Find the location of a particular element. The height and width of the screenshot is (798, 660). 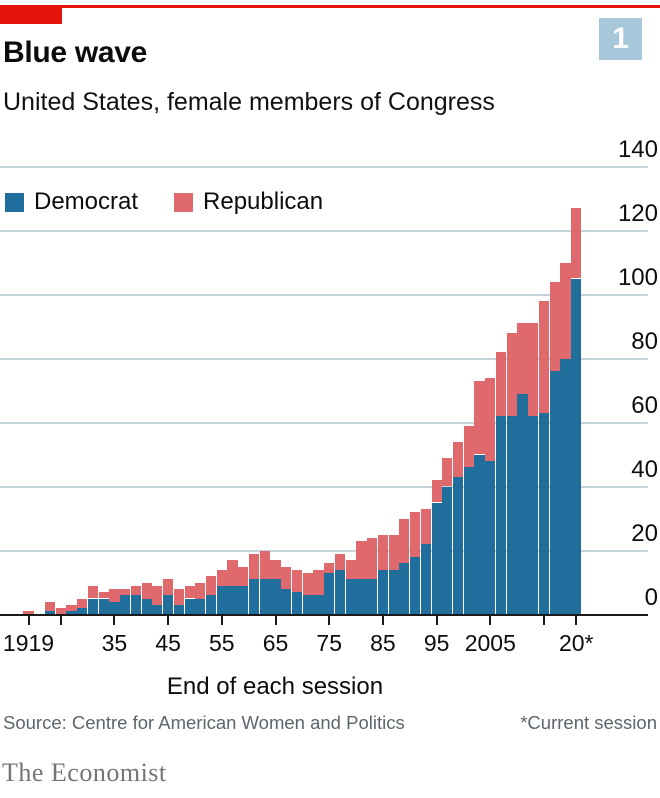

bar-1953-democrat is located at coordinates (211, 605).